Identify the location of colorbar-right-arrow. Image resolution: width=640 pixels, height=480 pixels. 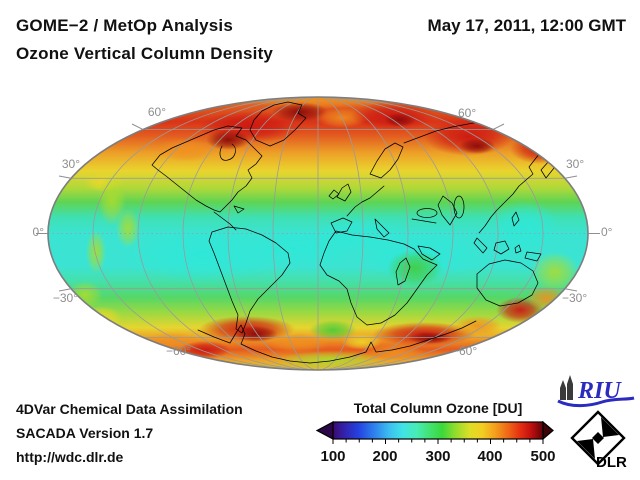
(548, 430).